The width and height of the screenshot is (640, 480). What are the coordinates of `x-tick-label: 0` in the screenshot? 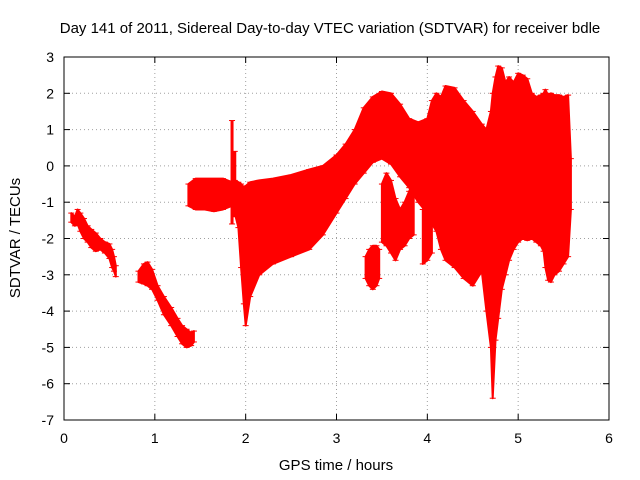 It's located at (64, 438).